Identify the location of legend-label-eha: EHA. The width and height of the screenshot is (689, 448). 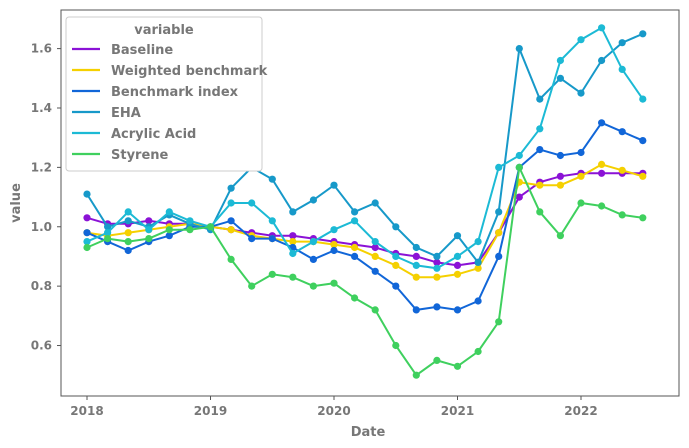
(126, 113).